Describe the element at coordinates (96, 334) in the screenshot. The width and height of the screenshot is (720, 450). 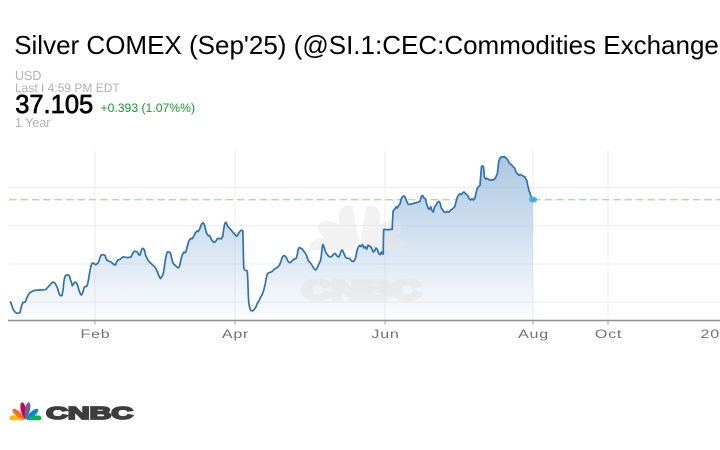
I see `svg-text: Feb` at that location.